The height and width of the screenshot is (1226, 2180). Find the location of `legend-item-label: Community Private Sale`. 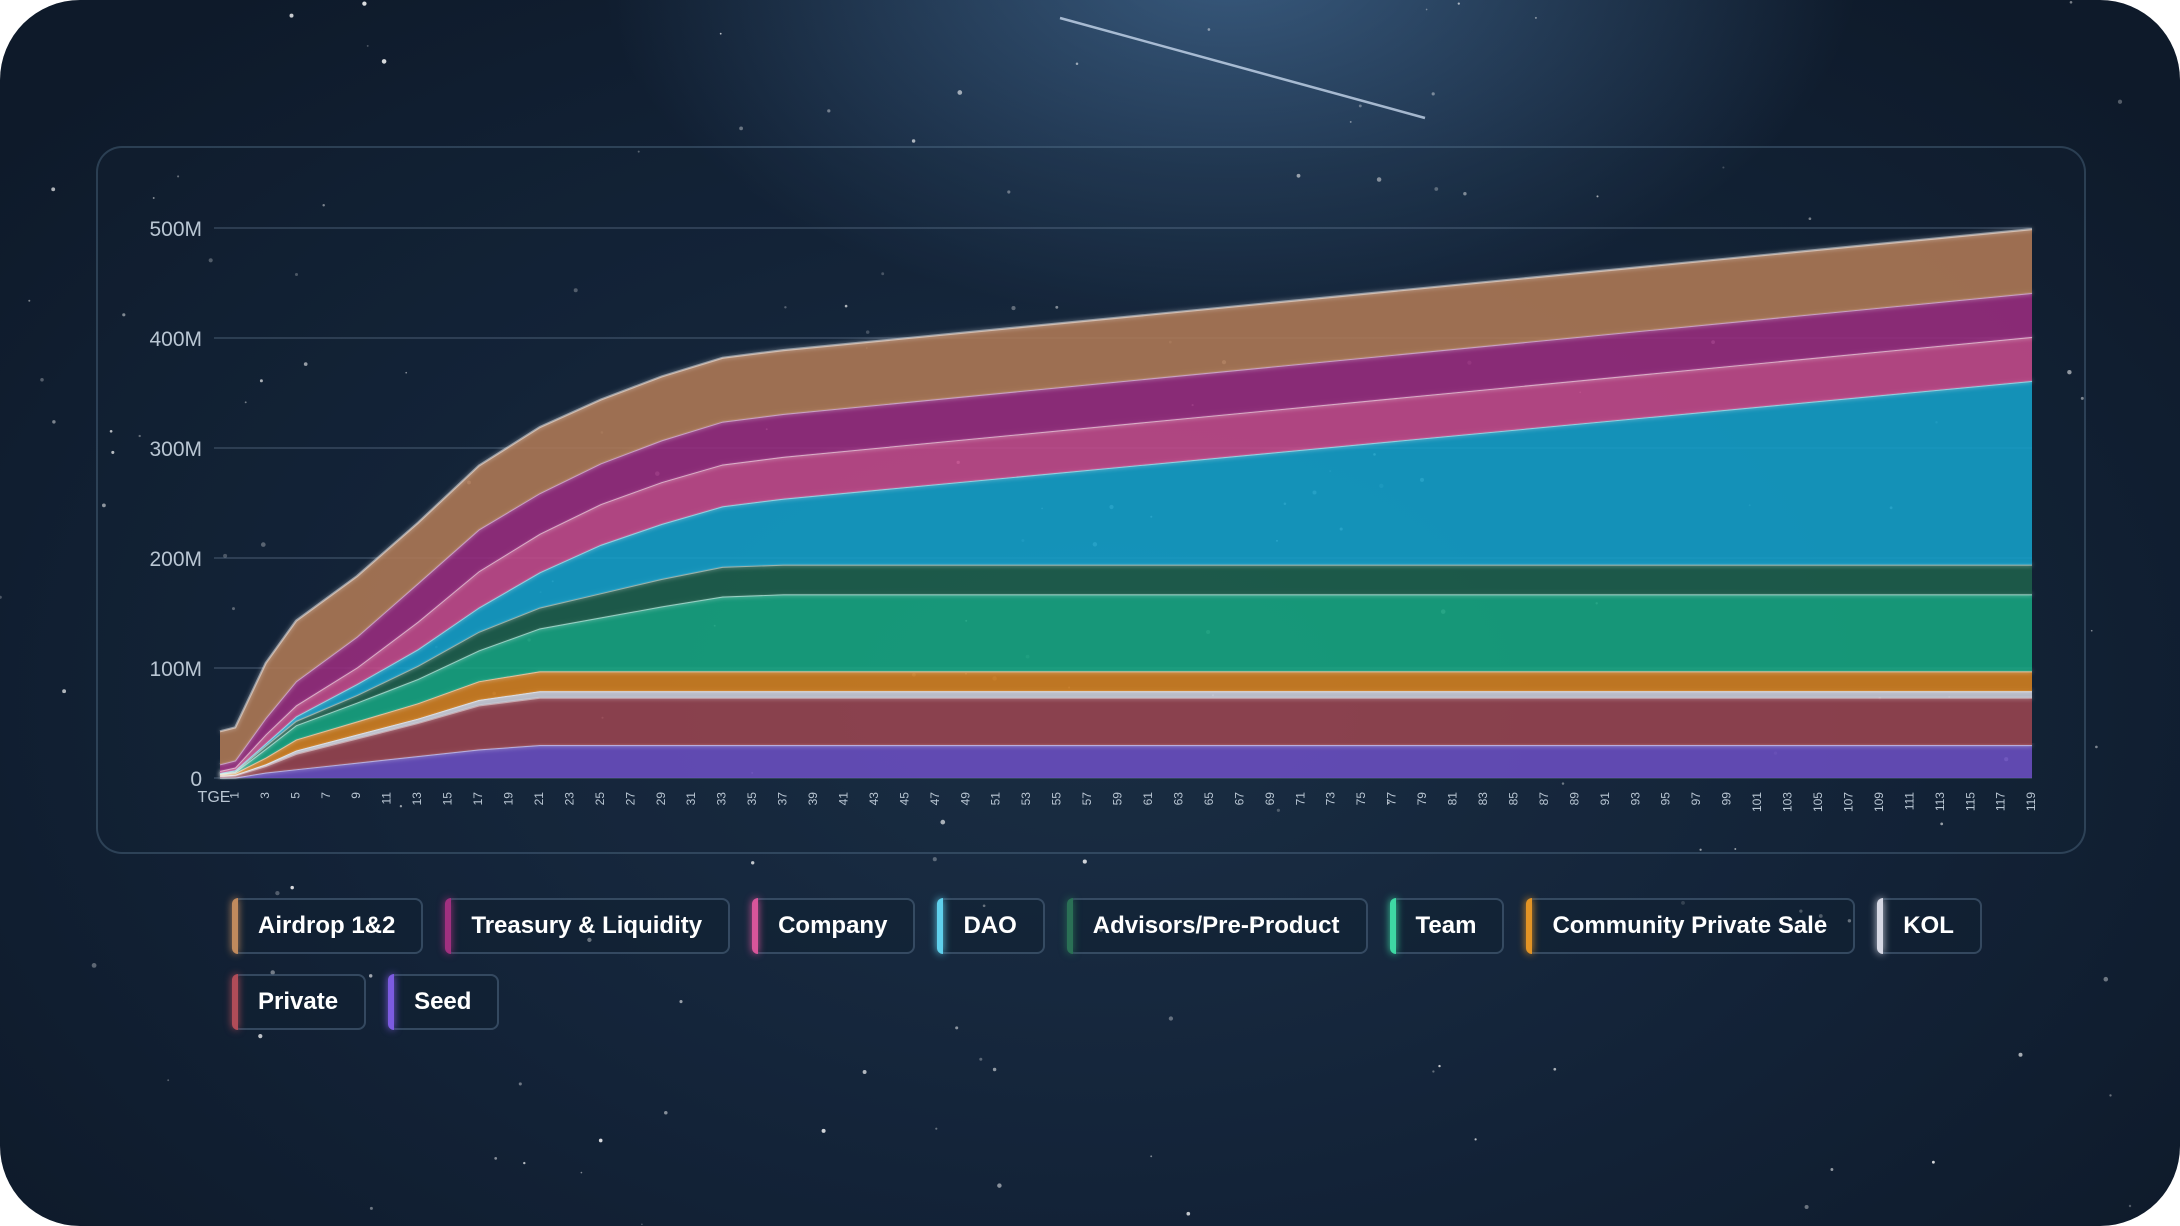

legend-item-label: Community Private Sale is located at coordinates (1690, 925).